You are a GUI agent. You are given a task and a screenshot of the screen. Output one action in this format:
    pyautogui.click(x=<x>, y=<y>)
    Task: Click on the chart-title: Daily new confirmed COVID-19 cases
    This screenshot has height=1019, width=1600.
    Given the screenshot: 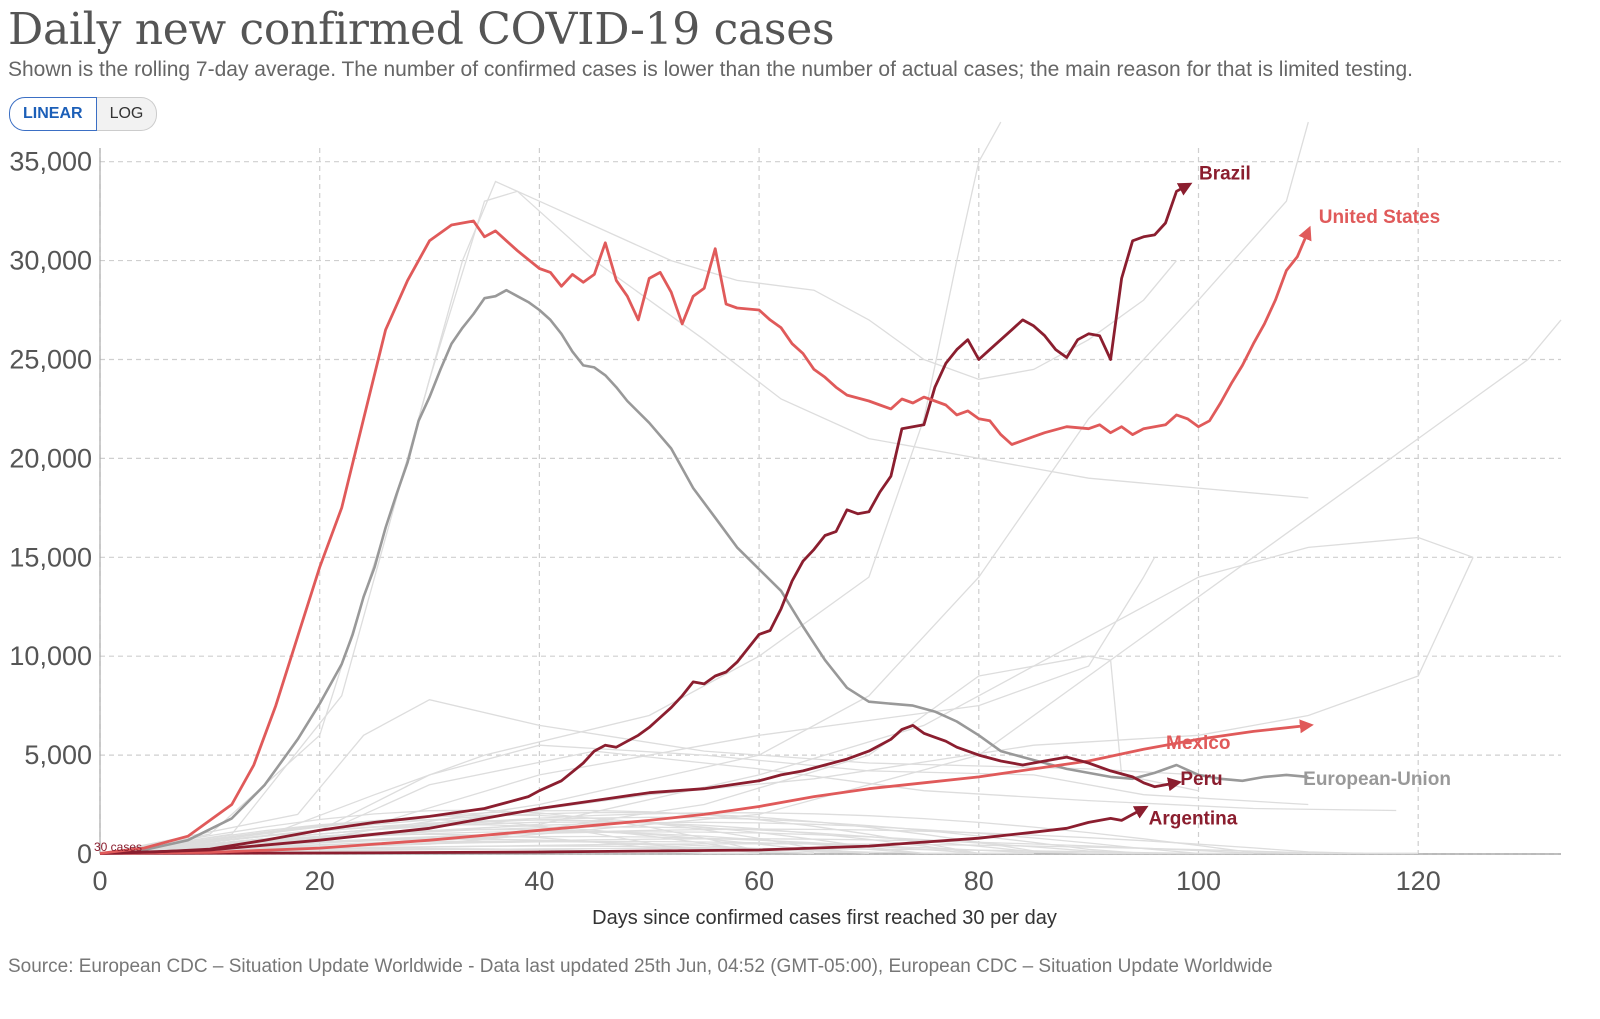 What is the action you would take?
    pyautogui.click(x=421, y=29)
    